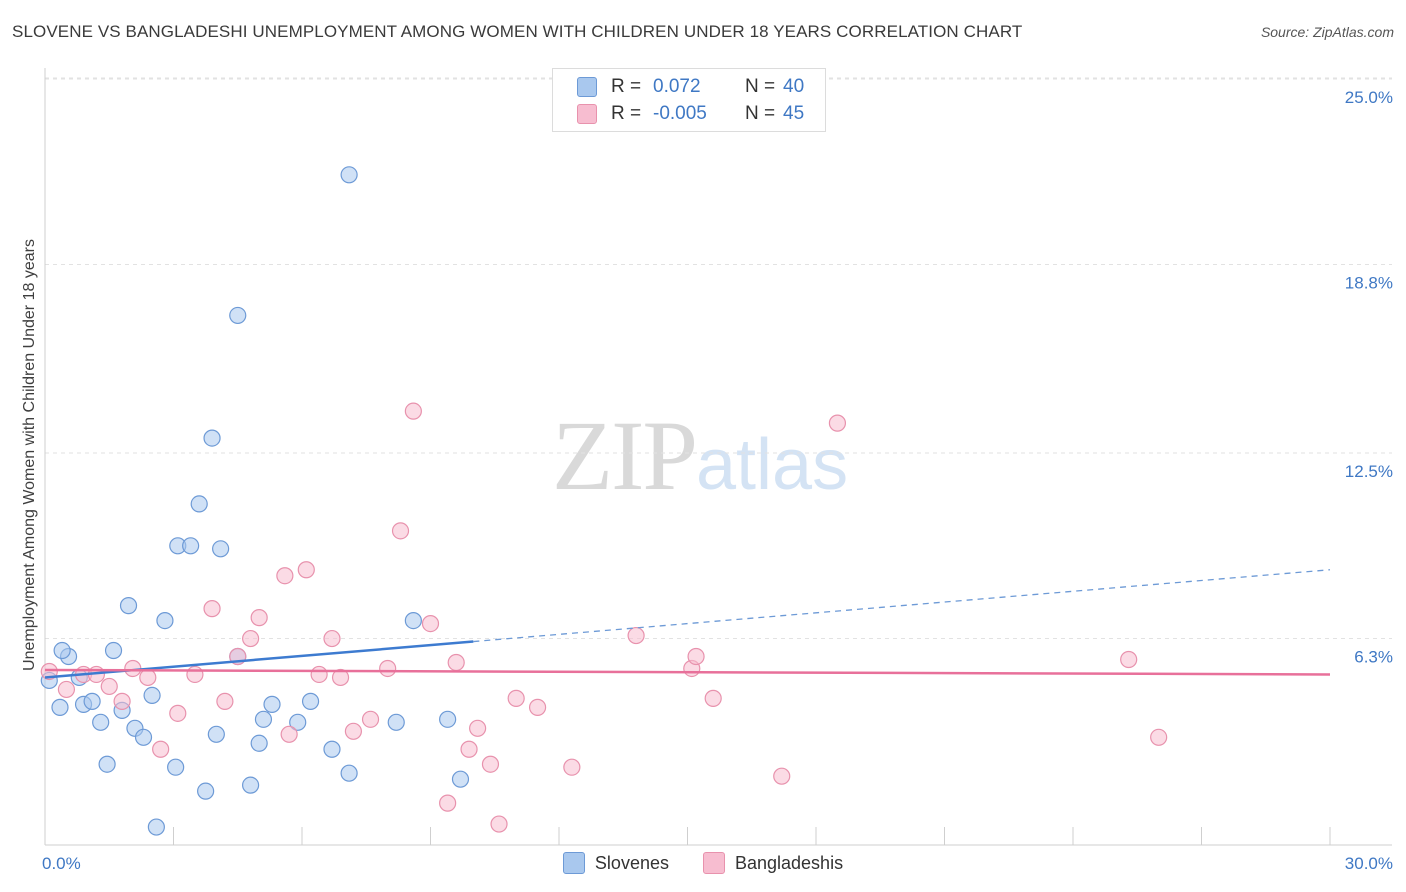  What do you see at coordinates (902, 606) in the screenshot?
I see `slovene-trend-extension` at bounding box center [902, 606].